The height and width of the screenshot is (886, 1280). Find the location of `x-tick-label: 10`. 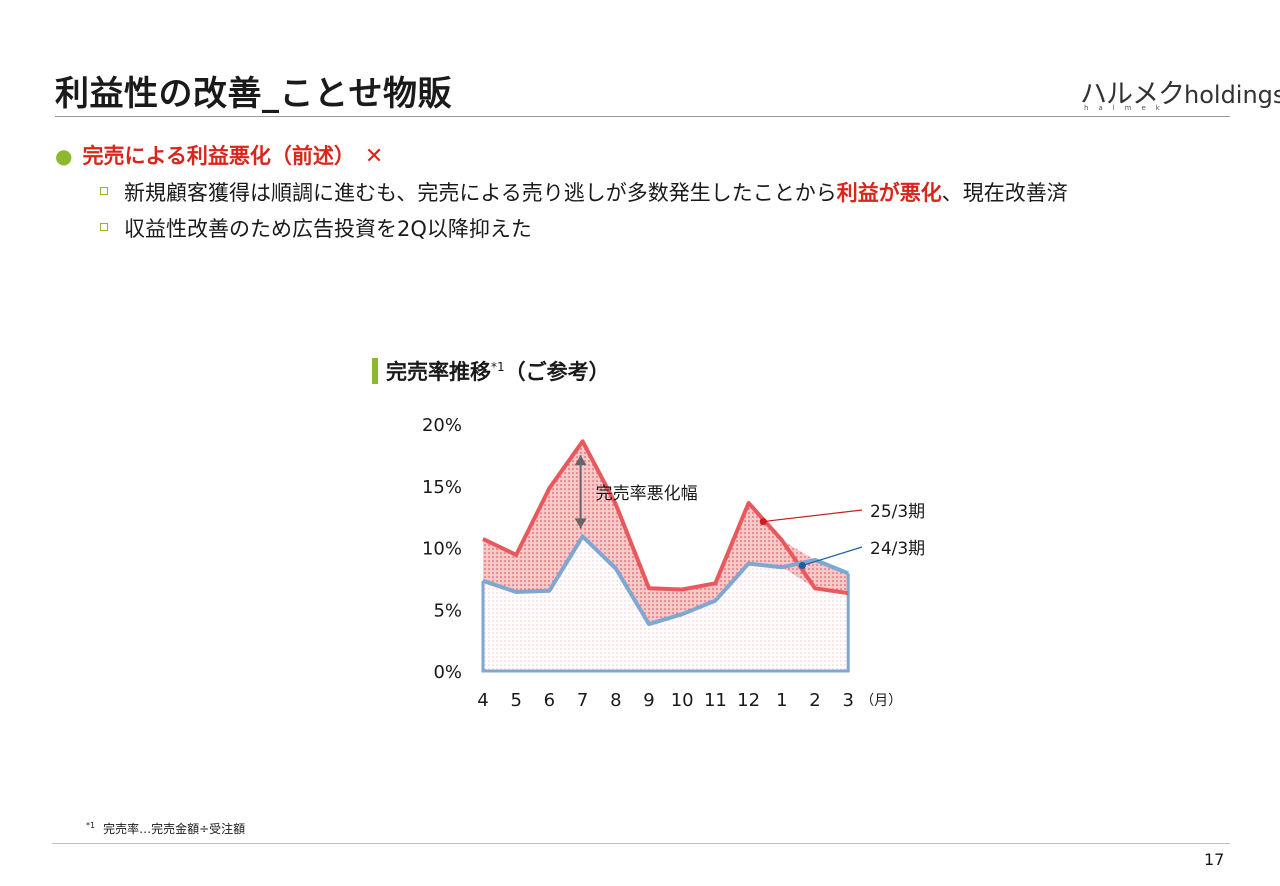

x-tick-label: 10 is located at coordinates (682, 700).